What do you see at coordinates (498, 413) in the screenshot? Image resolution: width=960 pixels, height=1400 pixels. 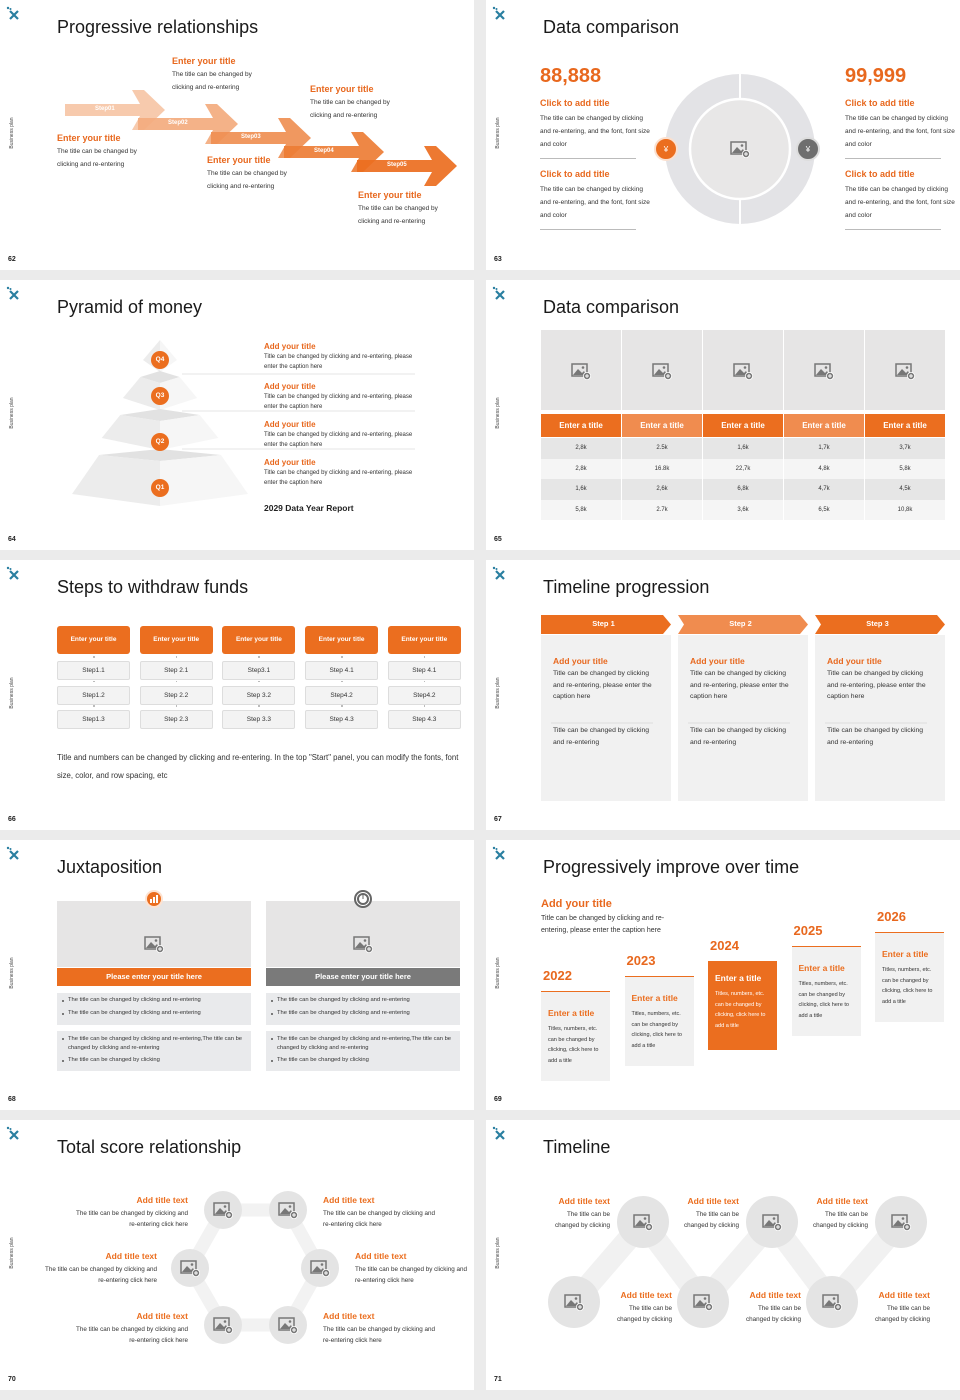 I see `side-label: Business plan` at bounding box center [498, 413].